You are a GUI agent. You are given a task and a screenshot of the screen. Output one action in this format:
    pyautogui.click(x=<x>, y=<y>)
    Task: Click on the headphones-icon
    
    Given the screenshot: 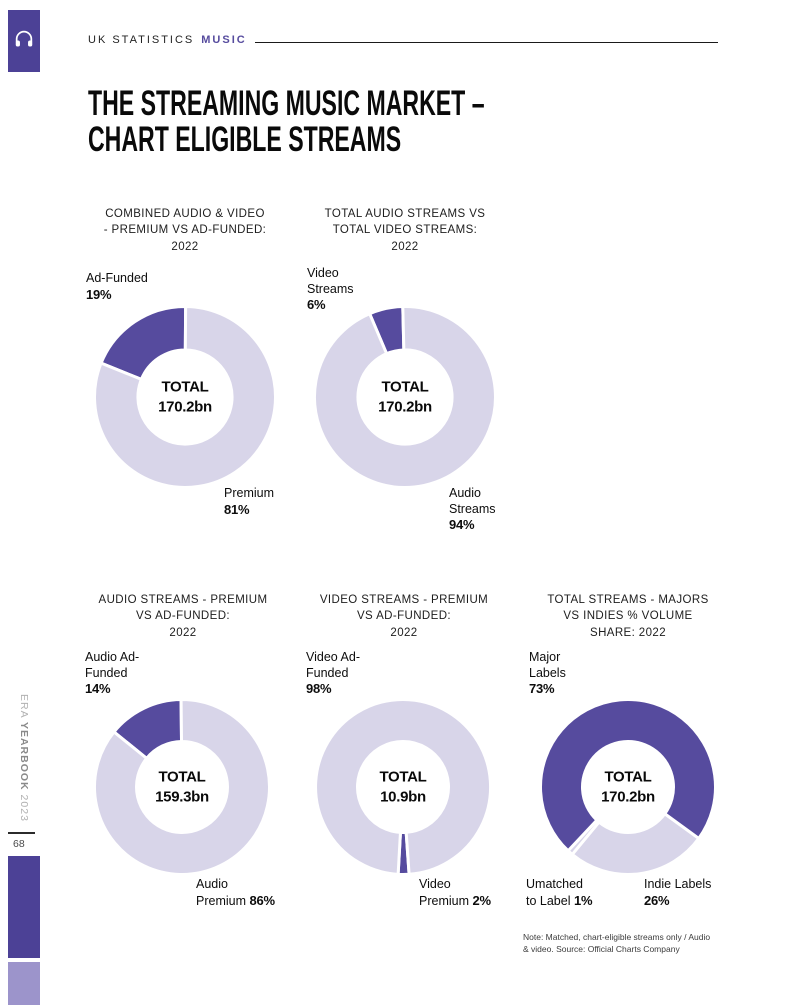 What is the action you would take?
    pyautogui.click(x=24, y=41)
    